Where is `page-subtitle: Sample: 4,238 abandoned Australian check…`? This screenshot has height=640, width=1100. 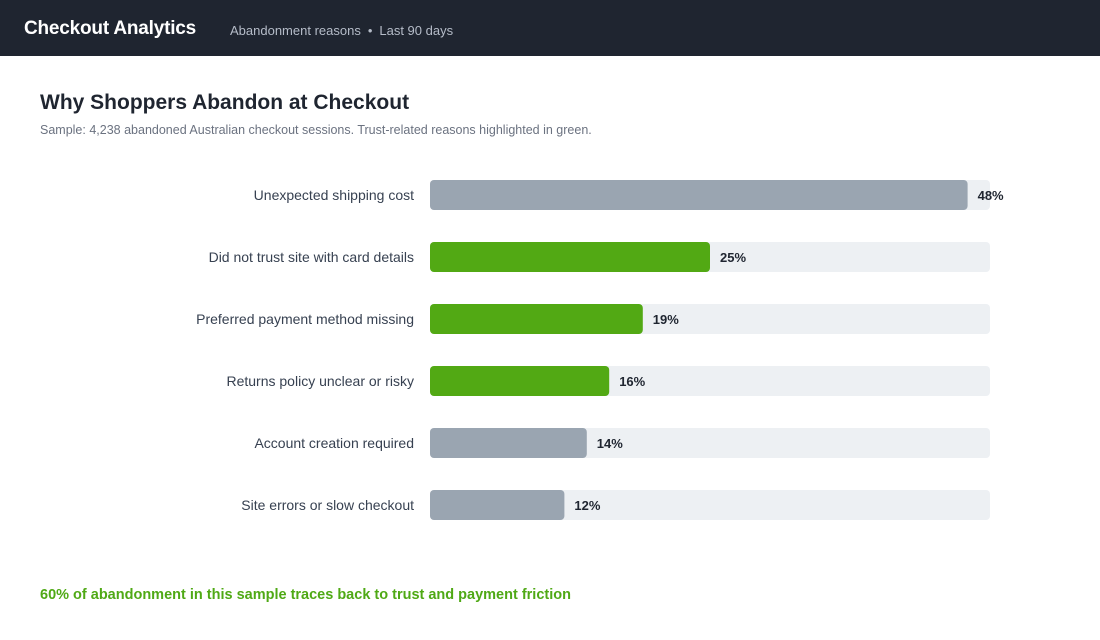 page-subtitle: Sample: 4,238 abandoned Australian check… is located at coordinates (316, 130).